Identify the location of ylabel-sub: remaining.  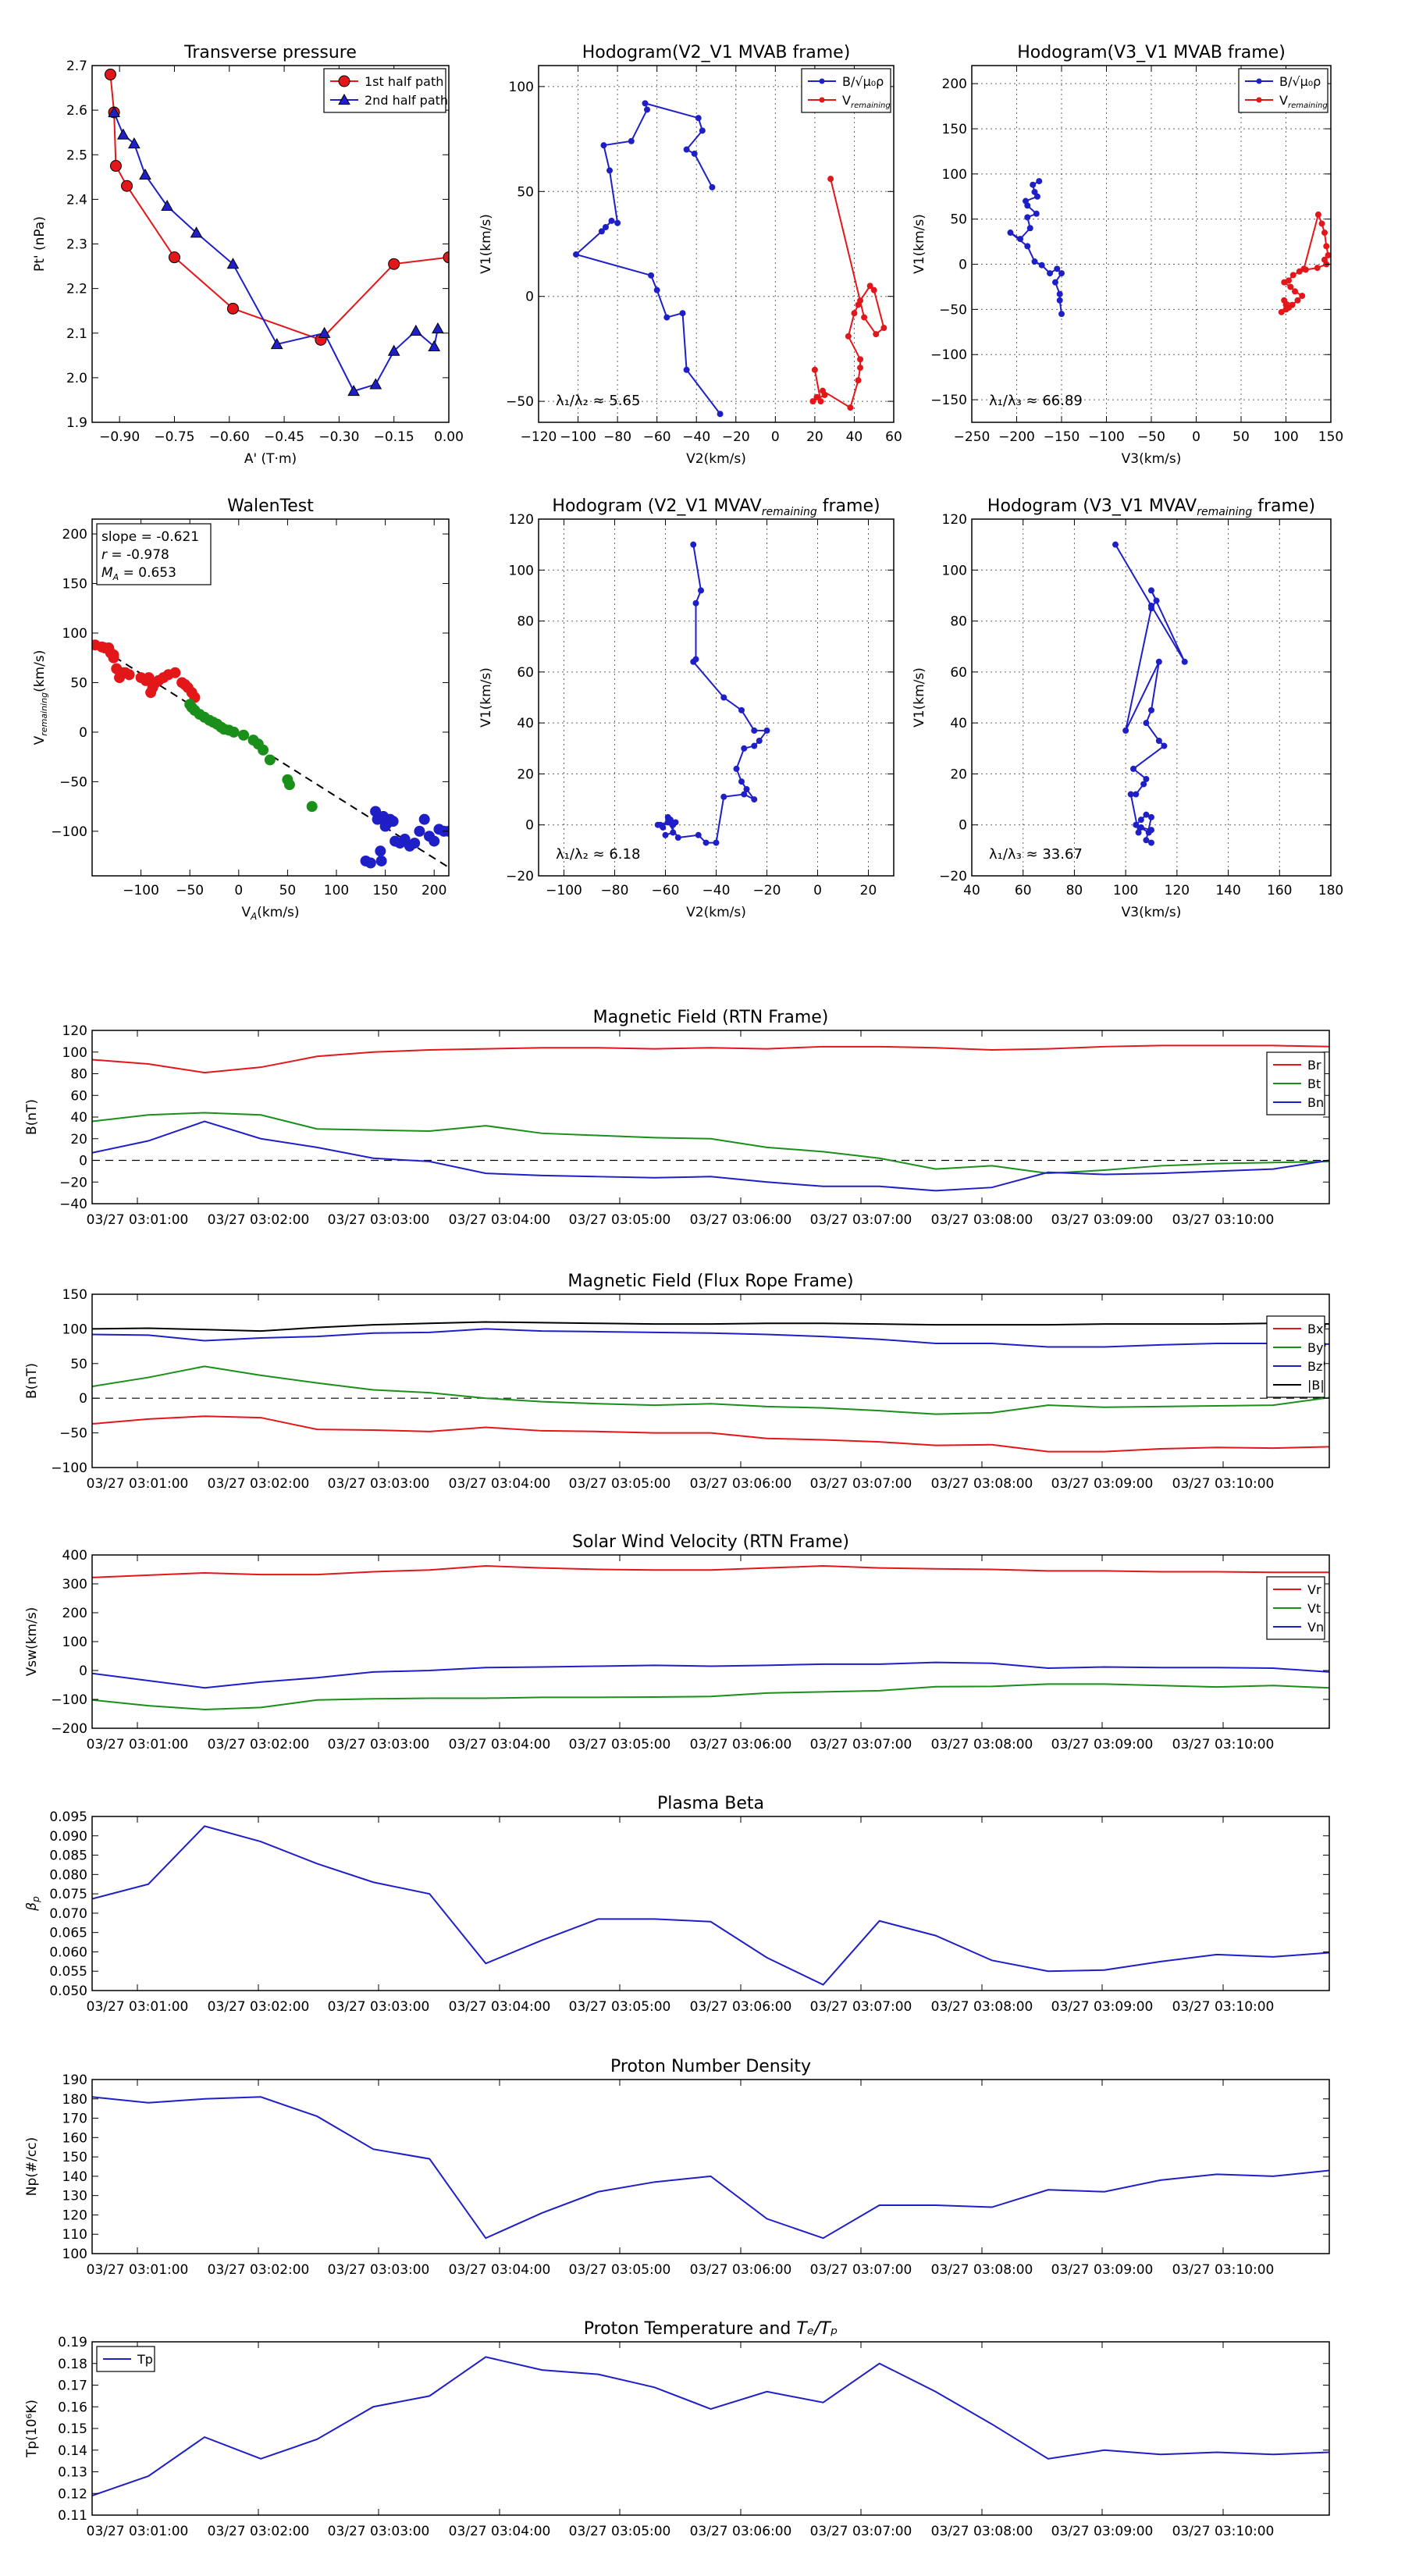
(44, 714).